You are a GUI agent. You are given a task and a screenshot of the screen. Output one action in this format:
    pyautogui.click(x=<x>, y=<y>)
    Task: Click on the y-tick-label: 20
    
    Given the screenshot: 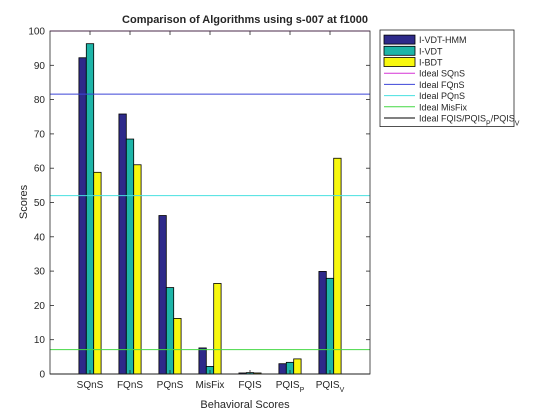 What is the action you would take?
    pyautogui.click(x=40, y=306)
    